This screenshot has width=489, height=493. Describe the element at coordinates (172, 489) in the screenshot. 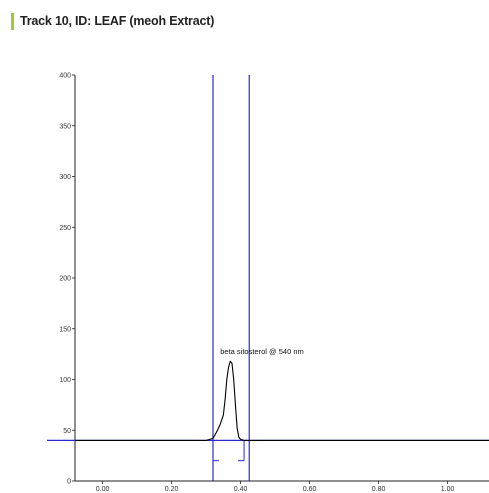

I see `x-tick-label: 0.20` at that location.